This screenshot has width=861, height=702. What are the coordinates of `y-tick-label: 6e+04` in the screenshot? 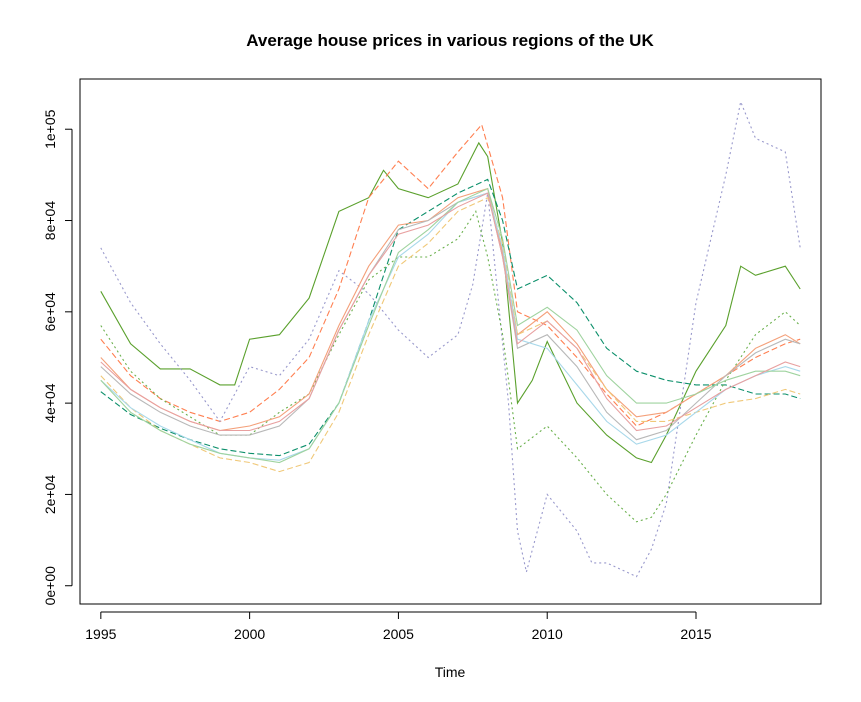 It's located at (50, 312).